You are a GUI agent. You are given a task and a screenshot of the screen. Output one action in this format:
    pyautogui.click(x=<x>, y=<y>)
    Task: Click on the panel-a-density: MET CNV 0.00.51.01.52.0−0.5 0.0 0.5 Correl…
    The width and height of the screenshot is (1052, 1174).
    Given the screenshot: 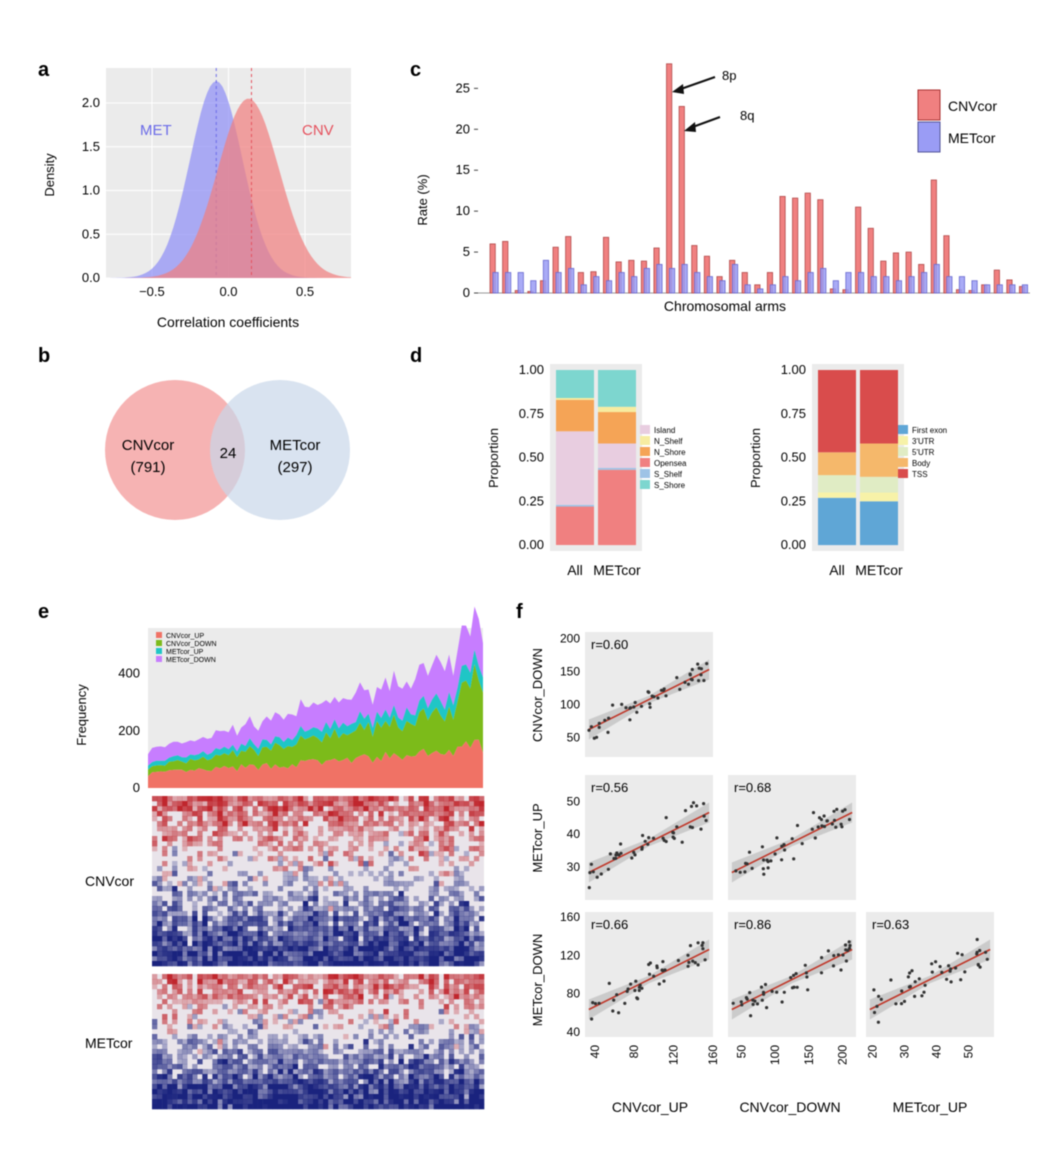 What is the action you would take?
    pyautogui.click(x=196, y=199)
    